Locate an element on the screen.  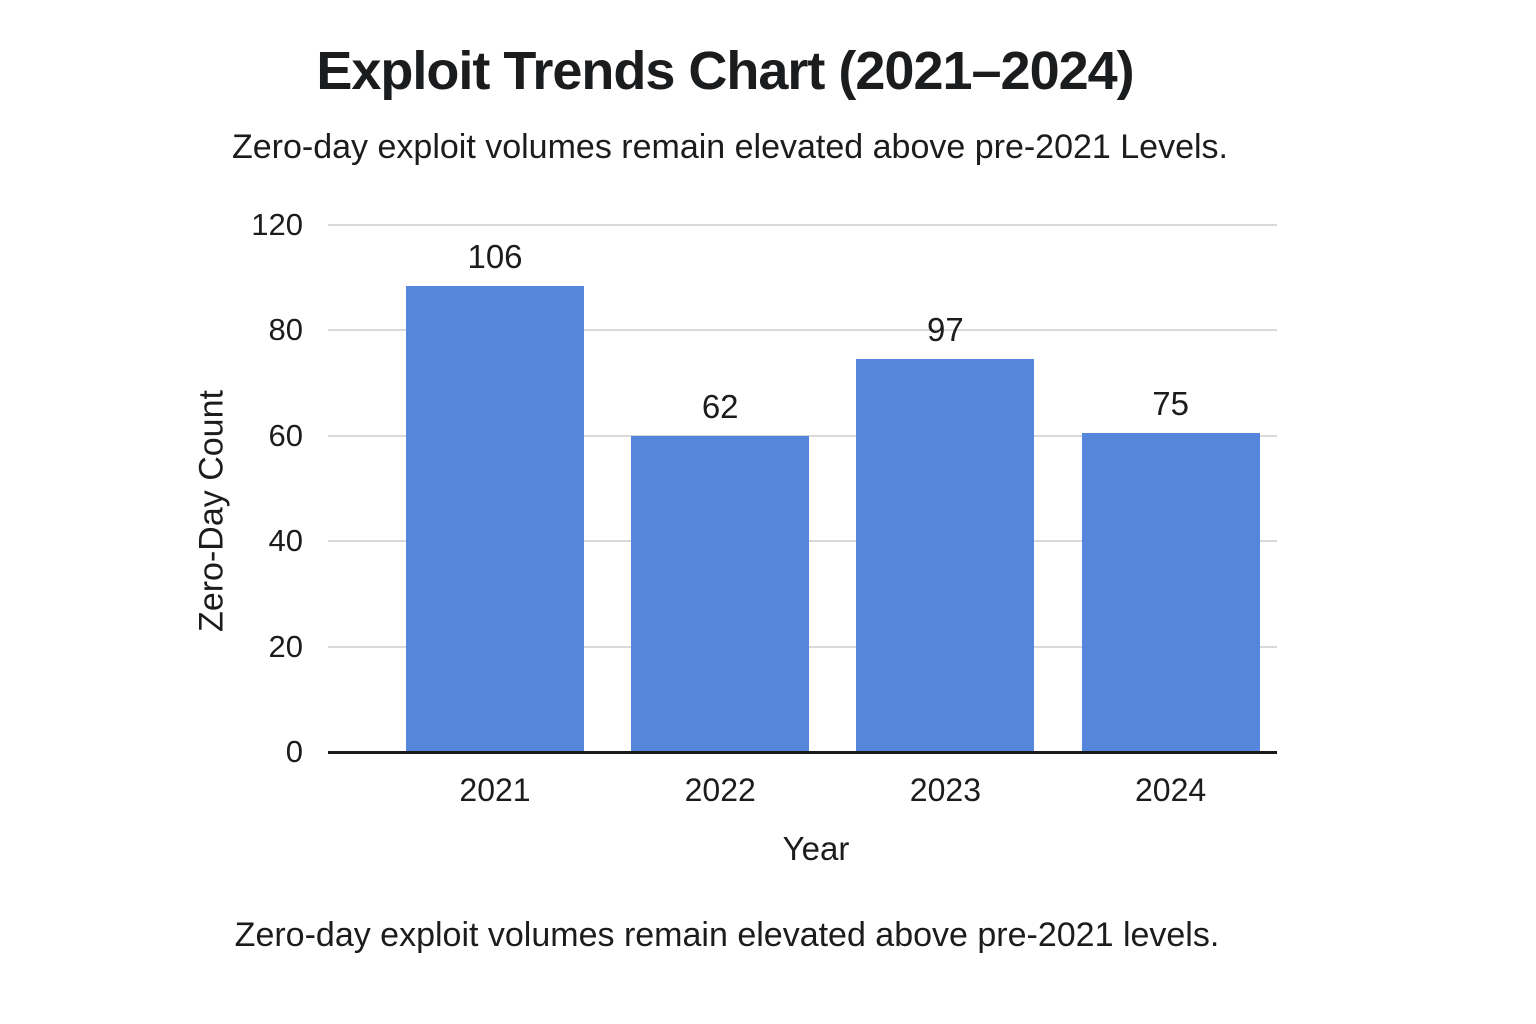
bar-2024 is located at coordinates (1170, 592).